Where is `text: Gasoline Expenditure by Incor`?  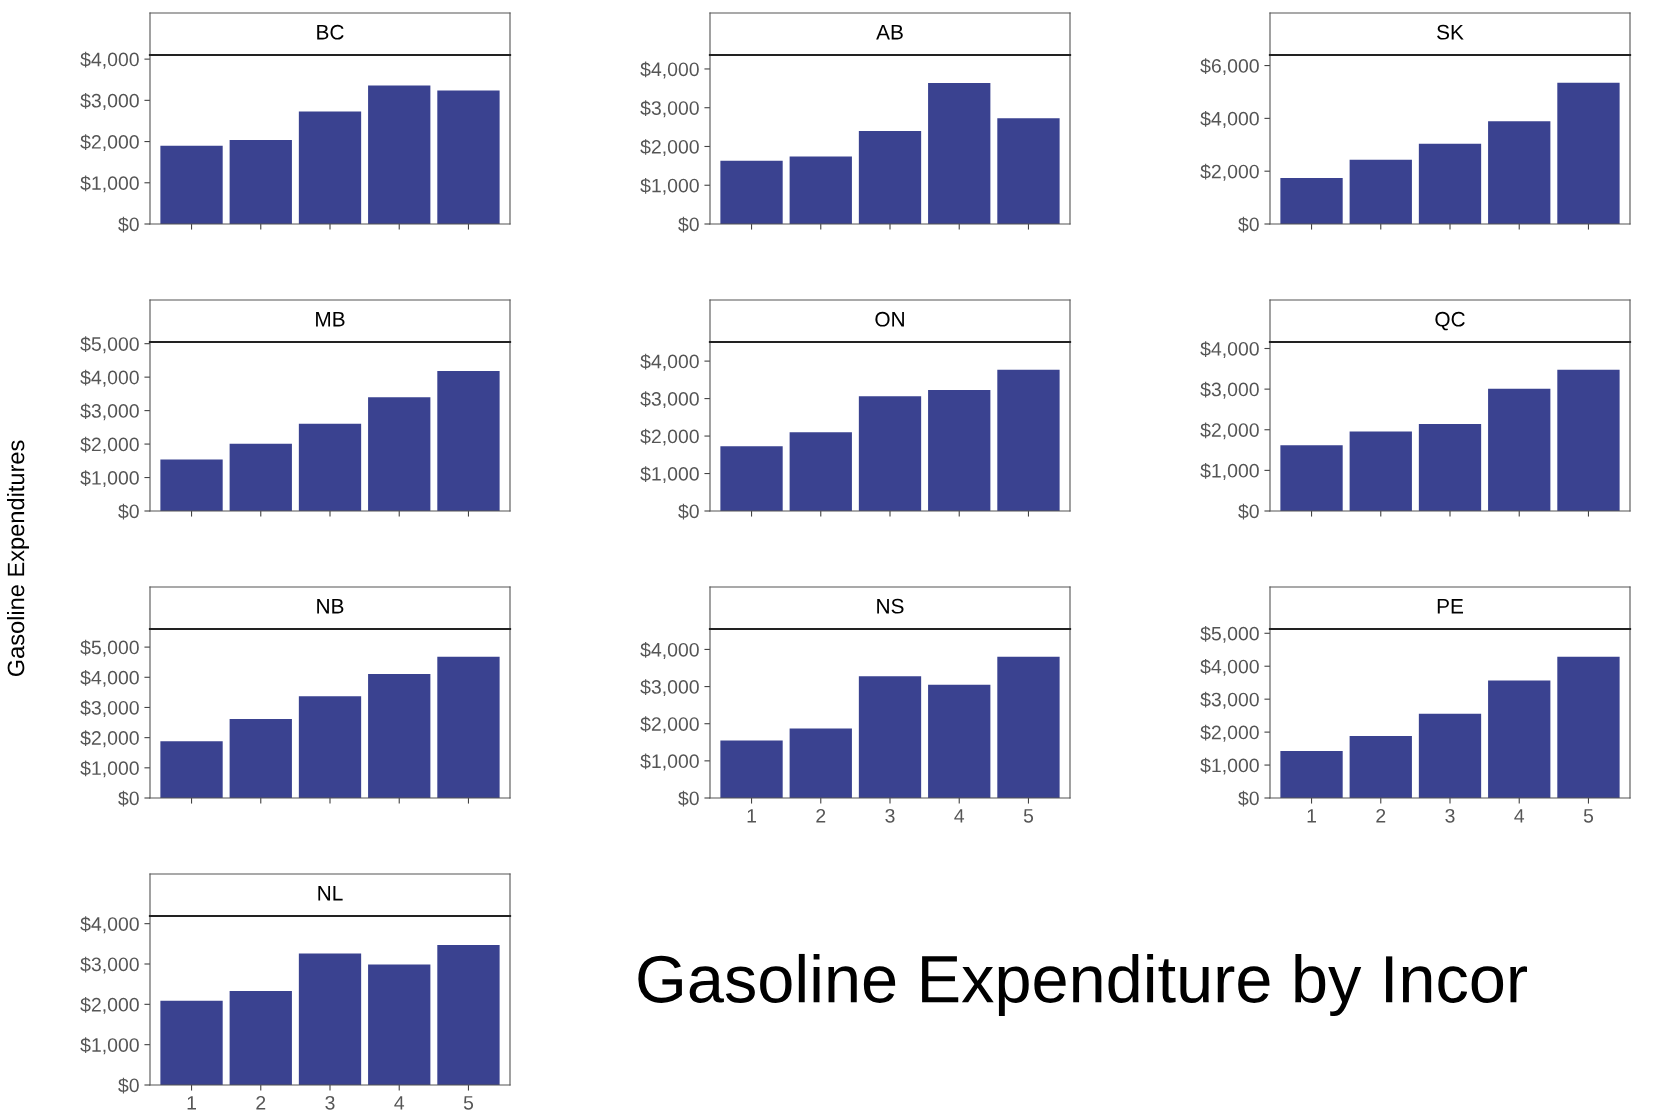 text: Gasoline Expenditure by Incor is located at coordinates (1082, 985).